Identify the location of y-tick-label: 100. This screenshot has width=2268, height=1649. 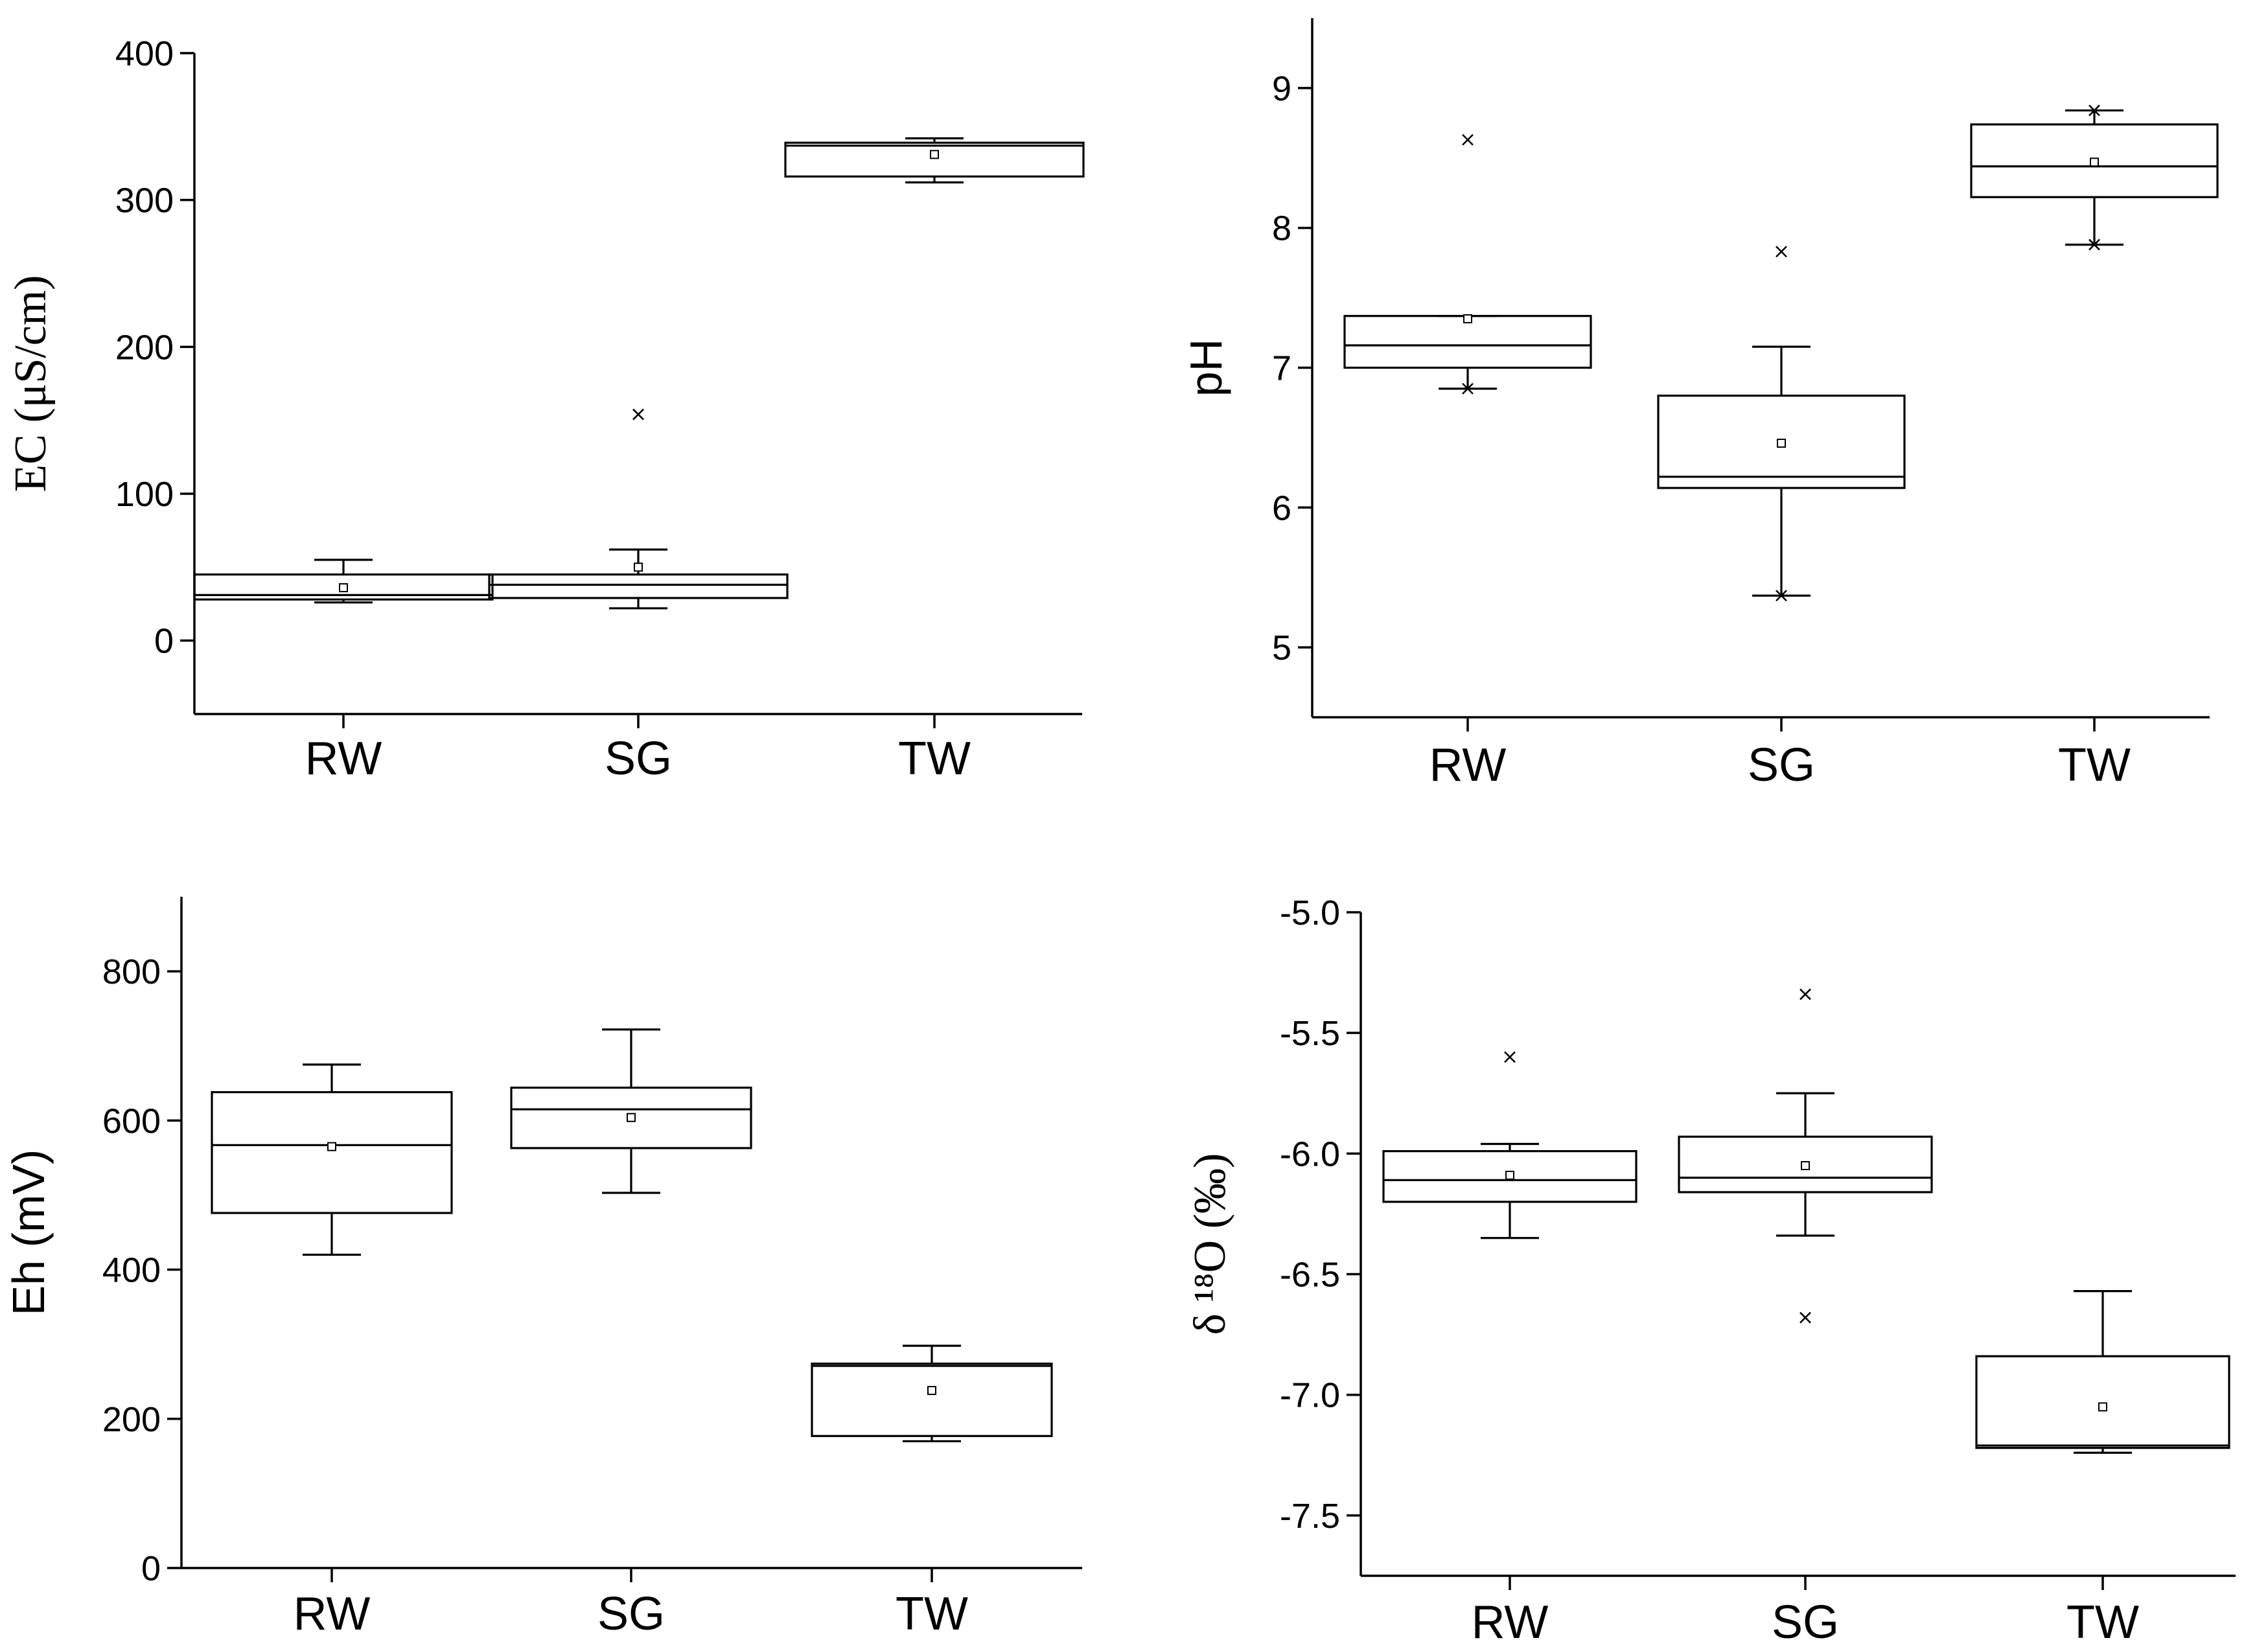
(144, 495).